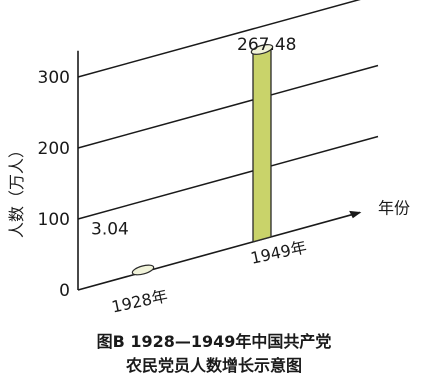 The height and width of the screenshot is (389, 428). I want to click on chart-title: 图B 1928—1949年中国共产党, so click(214, 341).